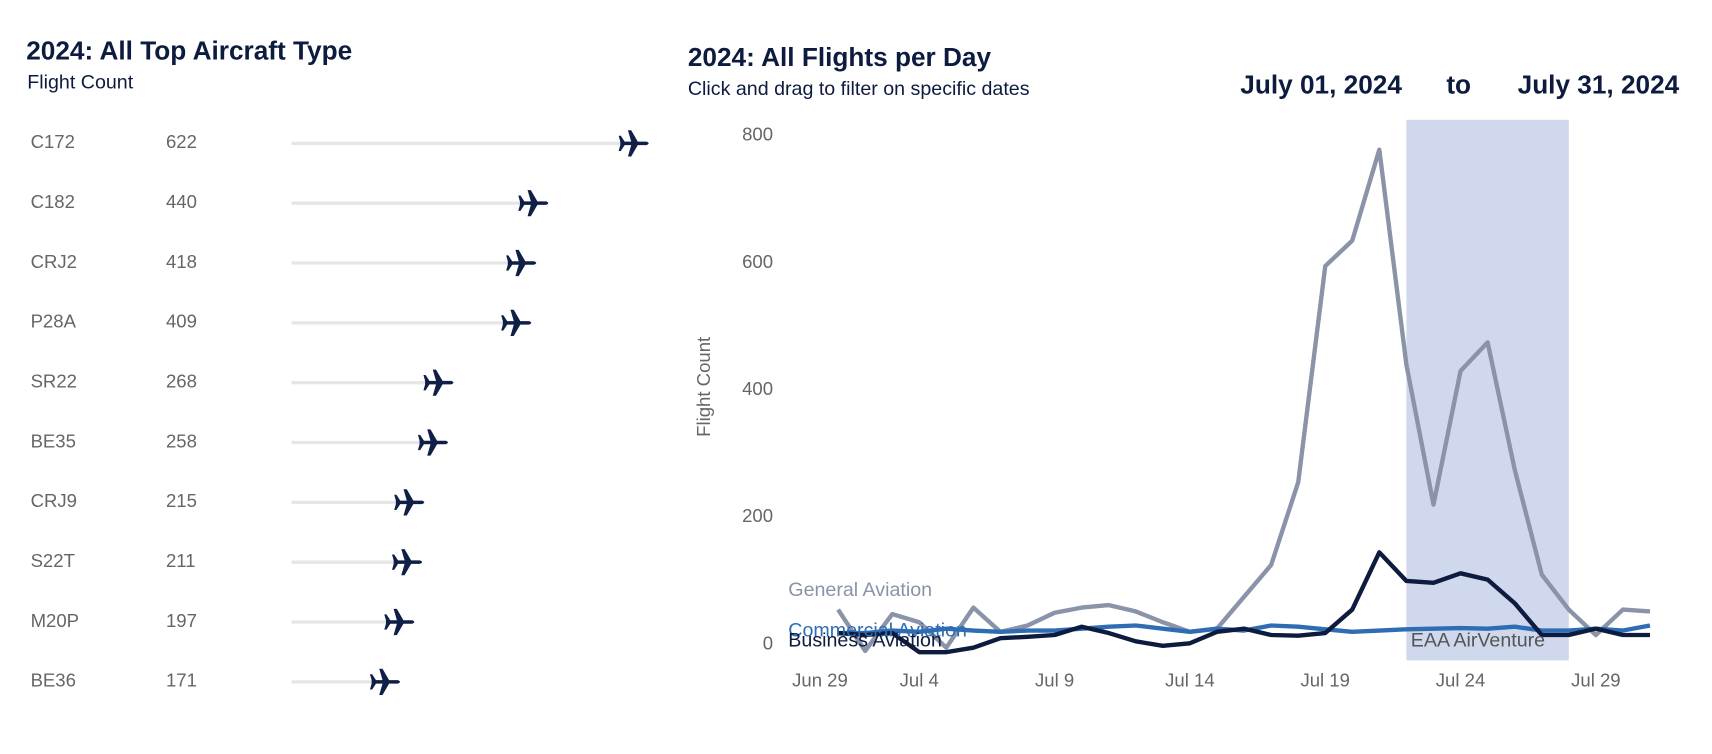  Describe the element at coordinates (1478, 640) in the screenshot. I see `annotation: EAA AirVenture` at that location.